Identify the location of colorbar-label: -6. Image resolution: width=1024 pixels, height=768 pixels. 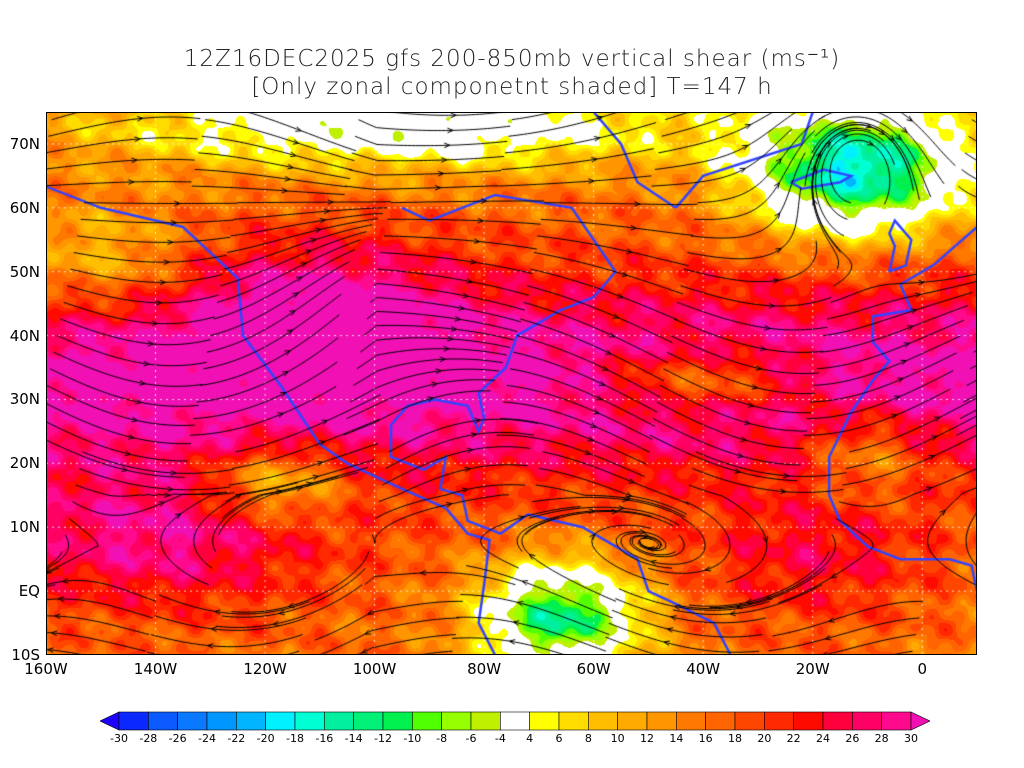
(471, 738).